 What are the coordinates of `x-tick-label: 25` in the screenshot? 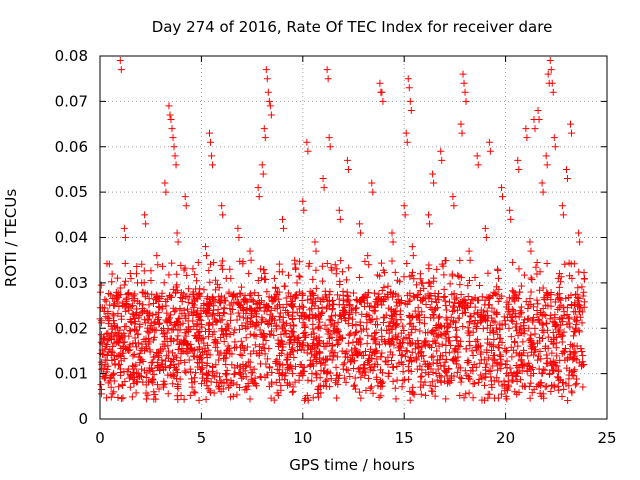 It's located at (606, 438).